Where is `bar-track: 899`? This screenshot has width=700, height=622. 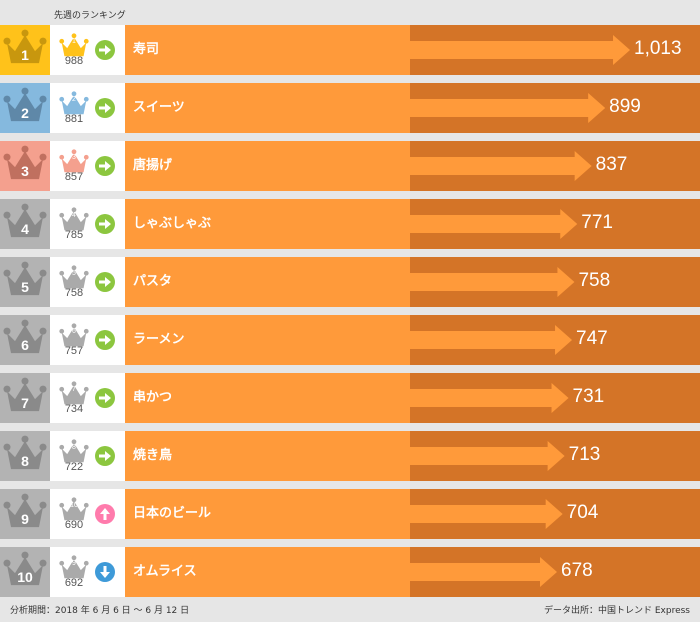 bar-track: 899 is located at coordinates (555, 108).